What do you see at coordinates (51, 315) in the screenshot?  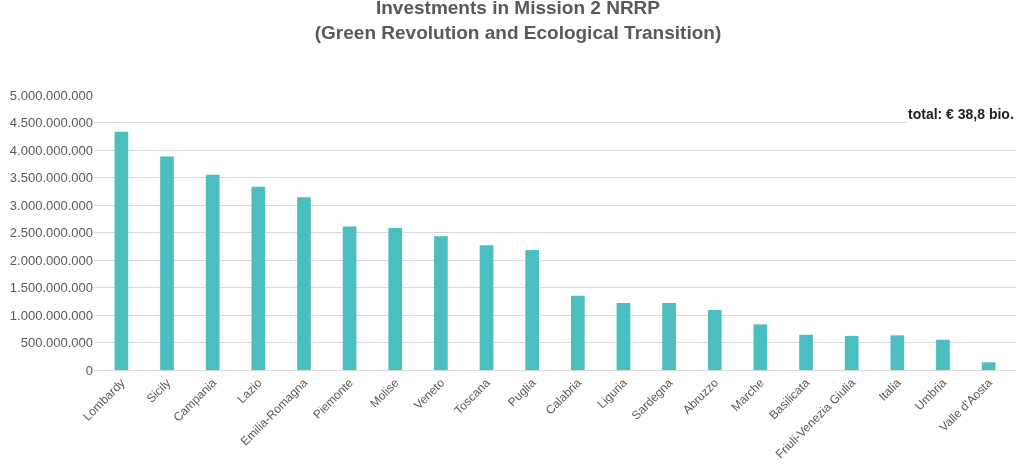 I see `y-tick-label: 1.000.000.000` at bounding box center [51, 315].